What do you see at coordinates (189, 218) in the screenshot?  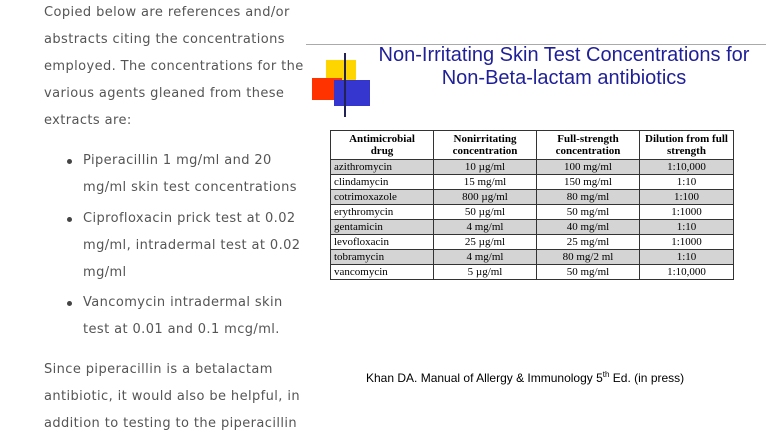 I see `bullet-line: Ciprofloxacin prick test at 0.02` at bounding box center [189, 218].